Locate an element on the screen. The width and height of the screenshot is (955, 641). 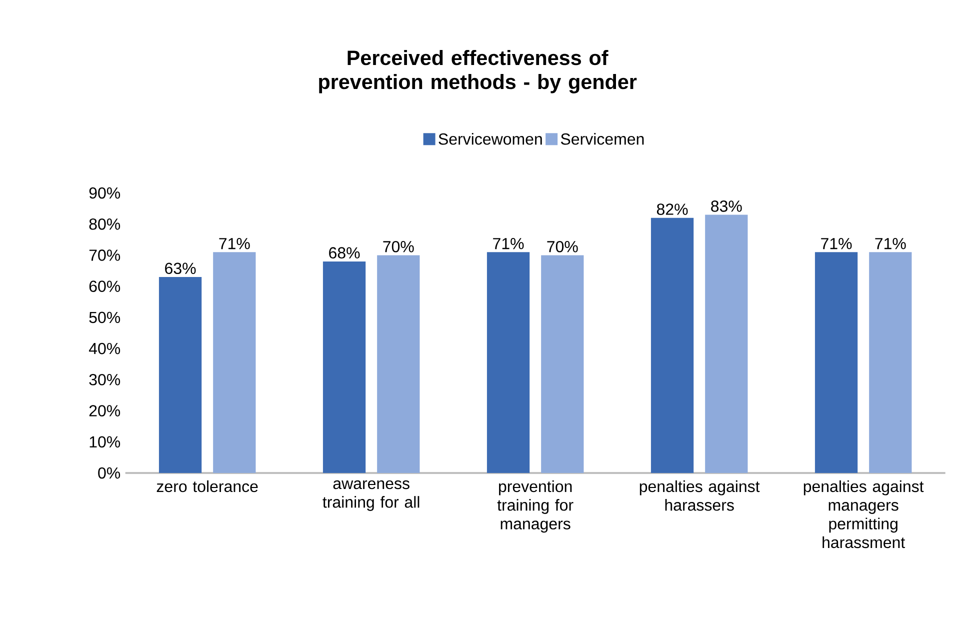
data-label: 82% is located at coordinates (672, 209).